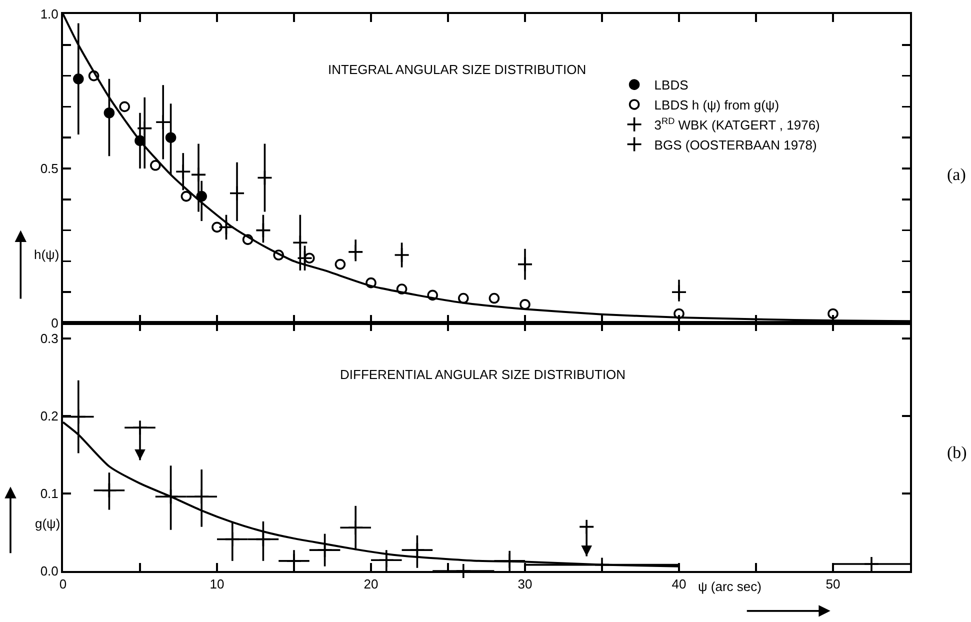 The image size is (971, 622). What do you see at coordinates (217, 584) in the screenshot?
I see `x-tick-label: 10` at bounding box center [217, 584].